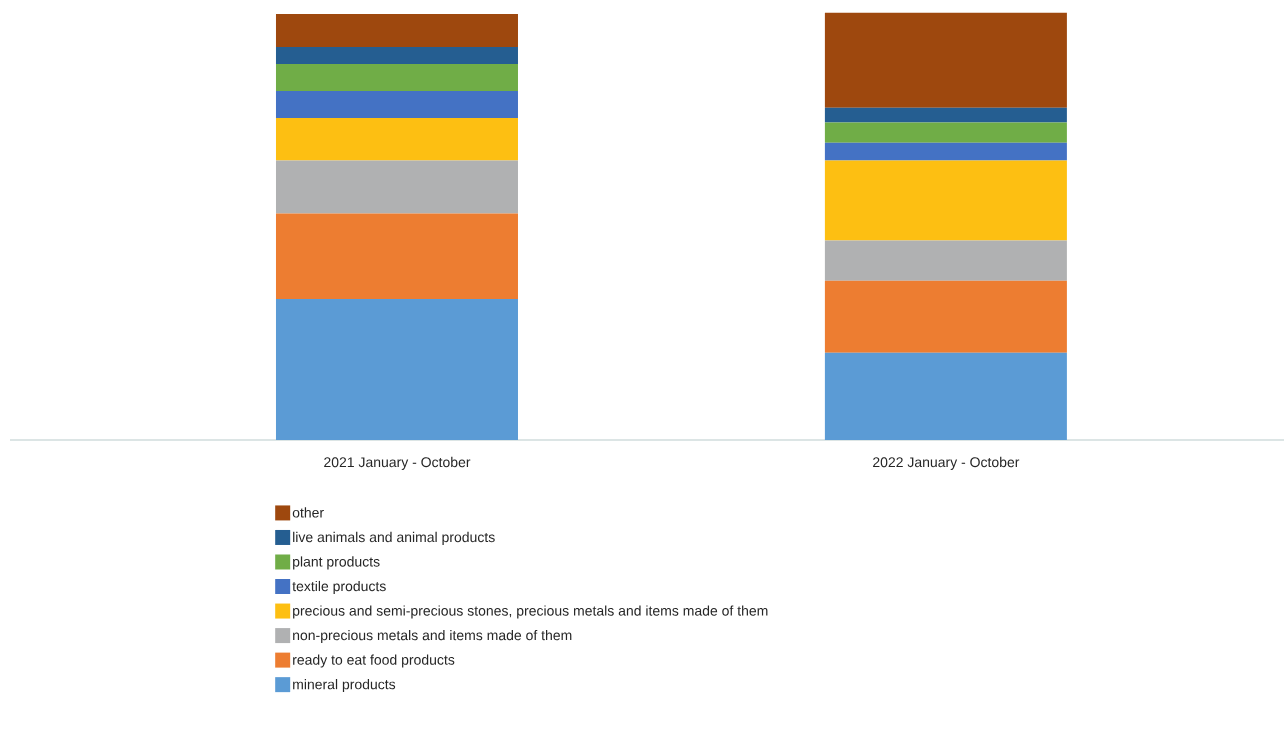  I want to click on legend-label: ready to eat food products, so click(374, 661).